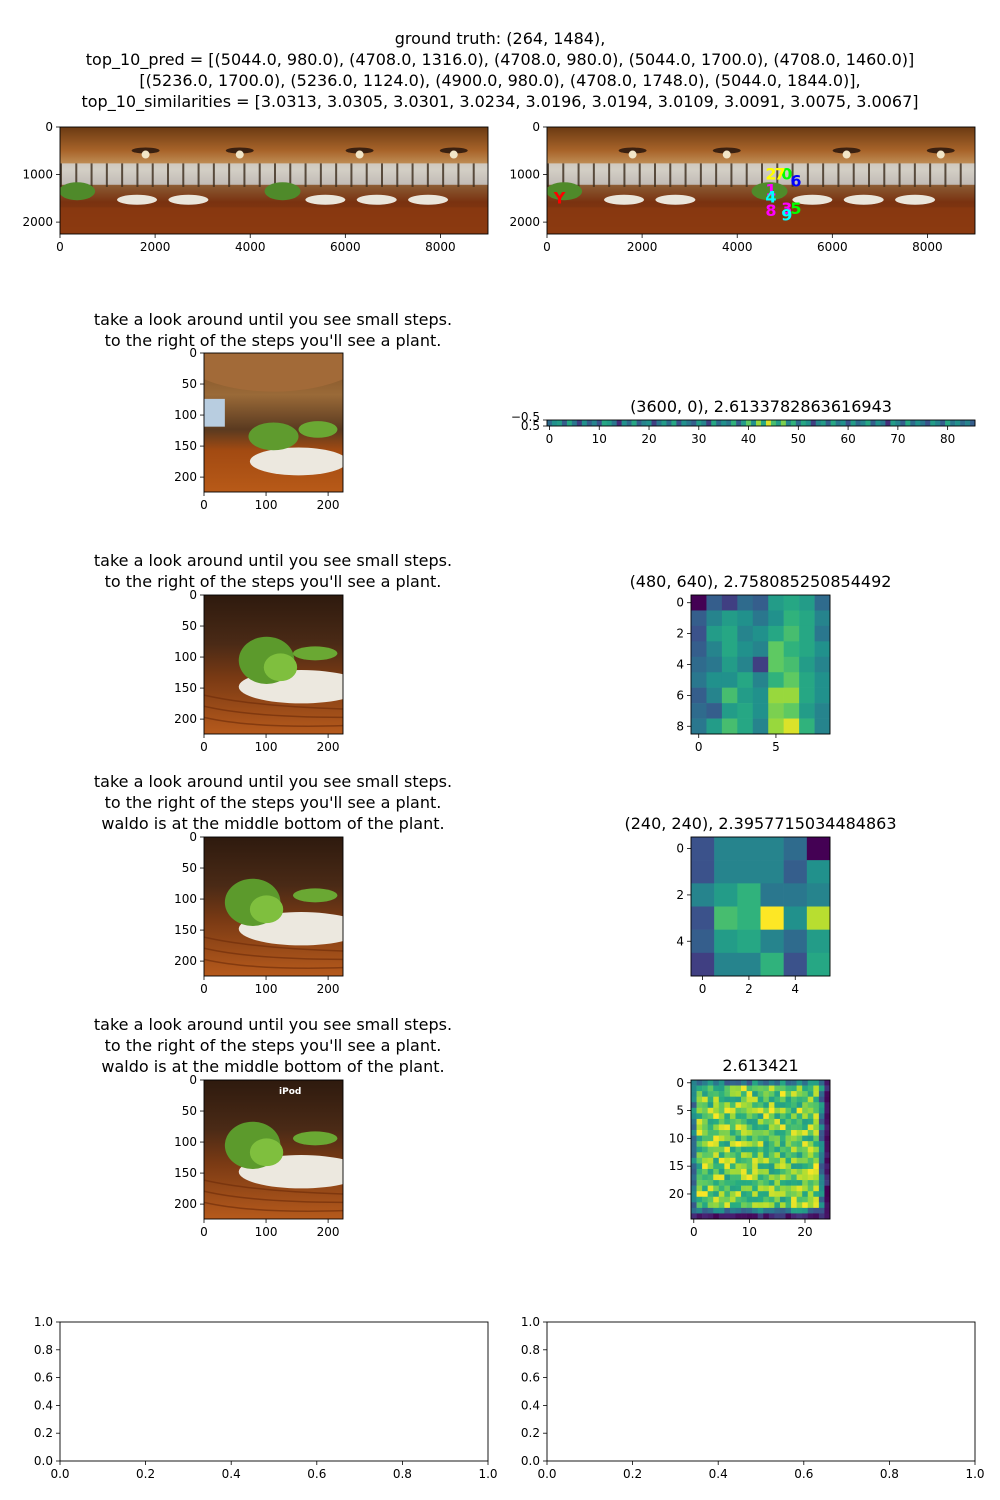 This screenshot has width=1000, height=1500. I want to click on heatmap-title: (3600, 0), 2.6133782863616943, so click(761, 406).